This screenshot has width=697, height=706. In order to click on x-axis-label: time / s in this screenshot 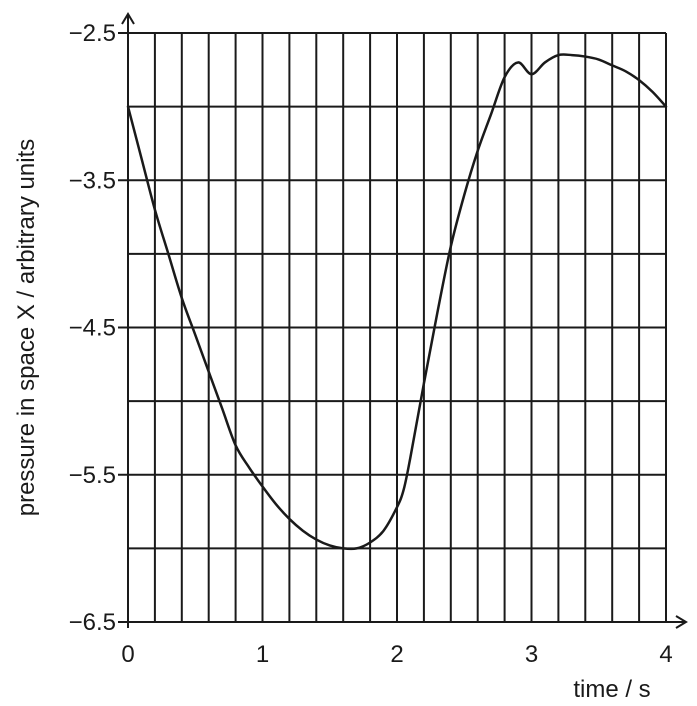, I will do `click(611, 689)`.